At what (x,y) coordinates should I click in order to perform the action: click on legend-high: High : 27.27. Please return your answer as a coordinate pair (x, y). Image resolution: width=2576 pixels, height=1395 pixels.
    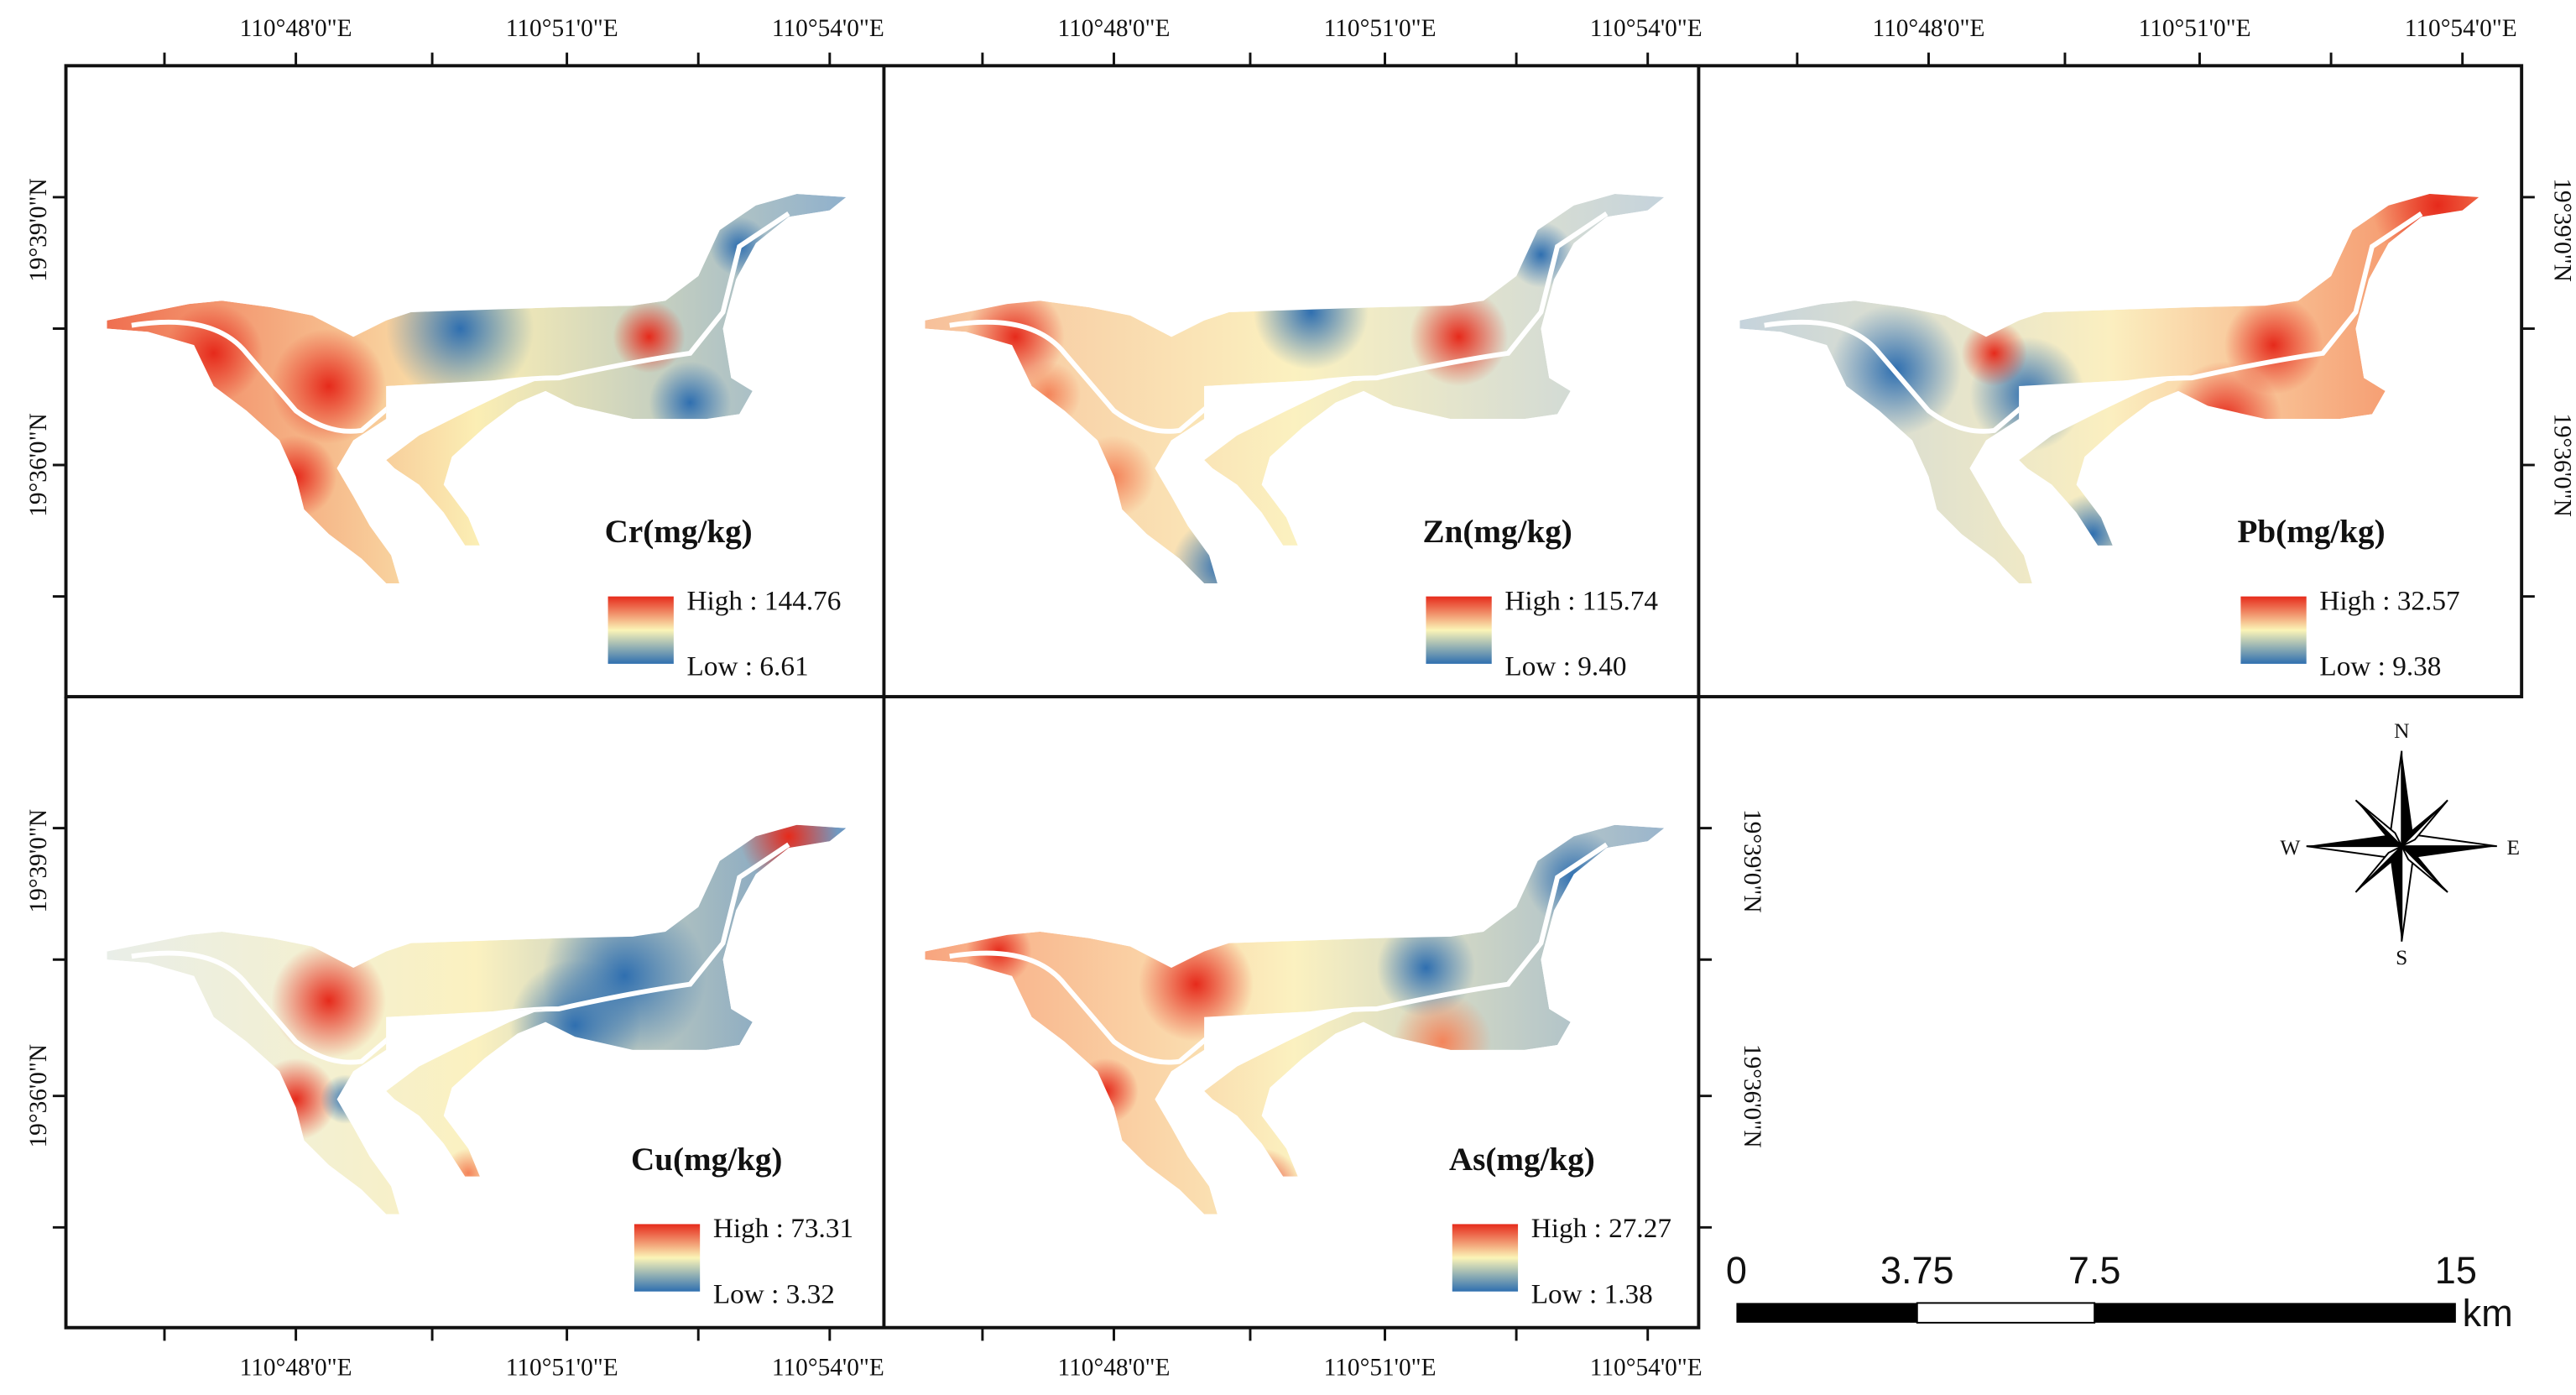
    Looking at the image, I should click on (1601, 1229).